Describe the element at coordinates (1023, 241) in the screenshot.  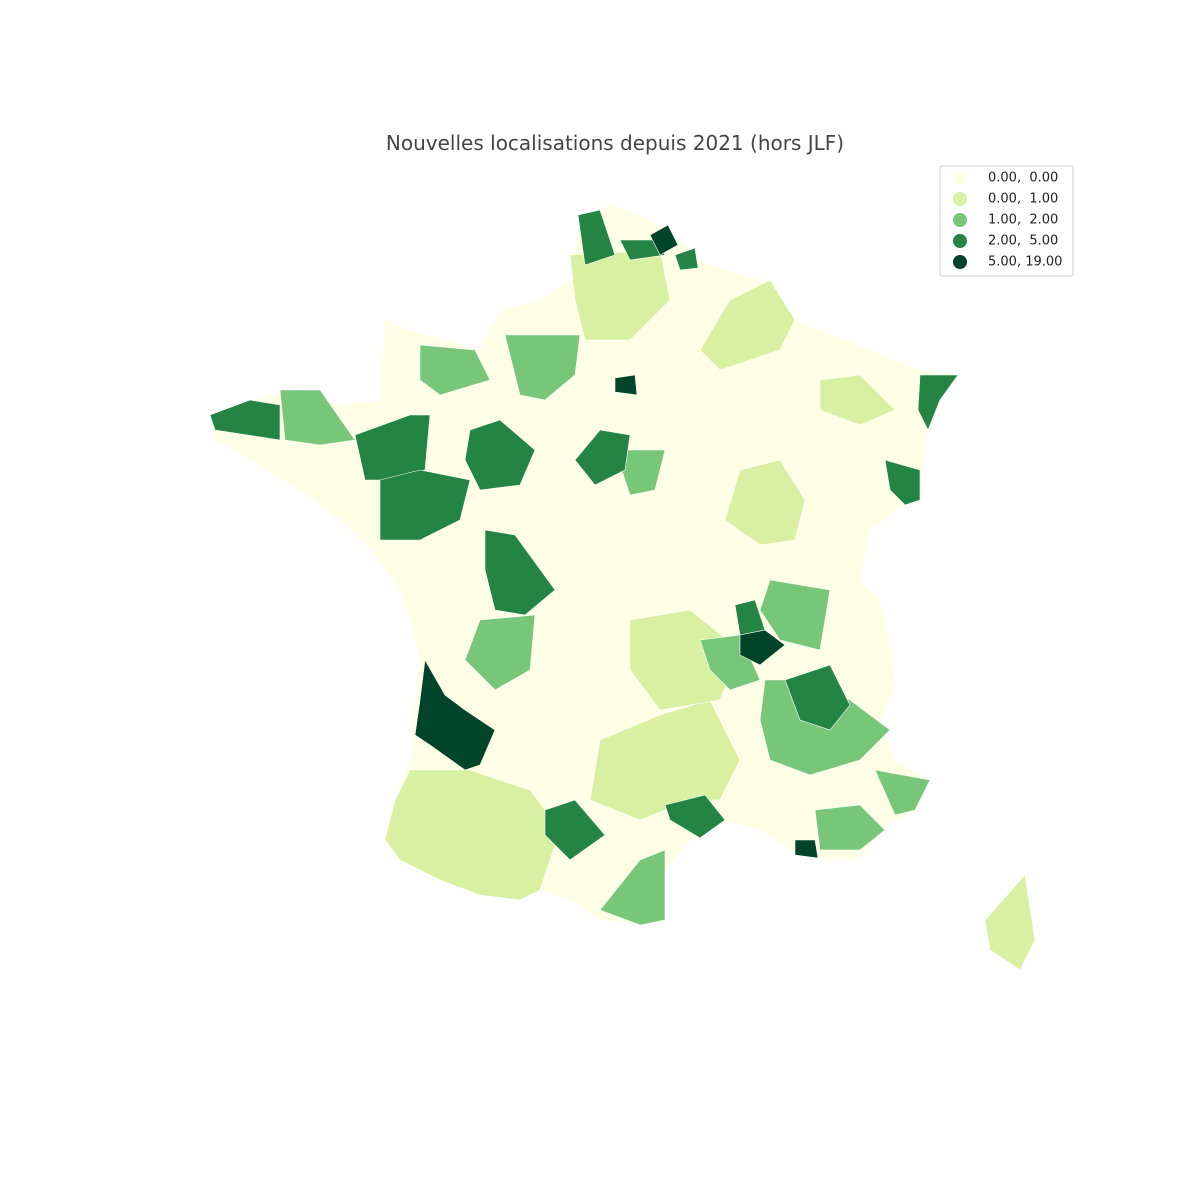
I see `legend-label: 2.00, 5.00` at that location.